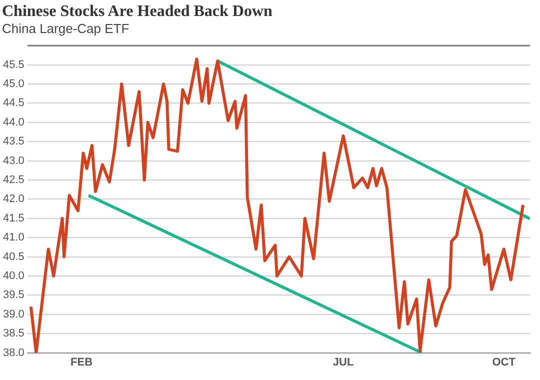 This screenshot has height=380, width=540. I want to click on x-tick-label: JUL, so click(343, 362).